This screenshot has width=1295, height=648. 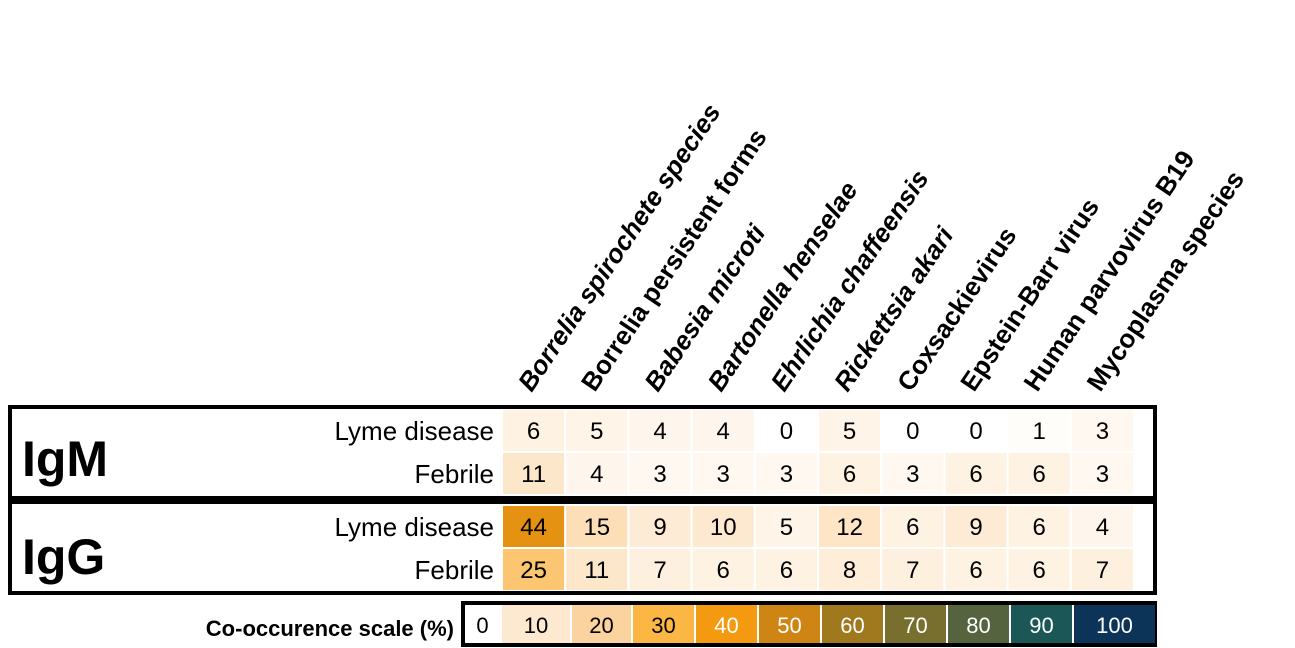 I want to click on cell-value: 1, so click(x=1039, y=431).